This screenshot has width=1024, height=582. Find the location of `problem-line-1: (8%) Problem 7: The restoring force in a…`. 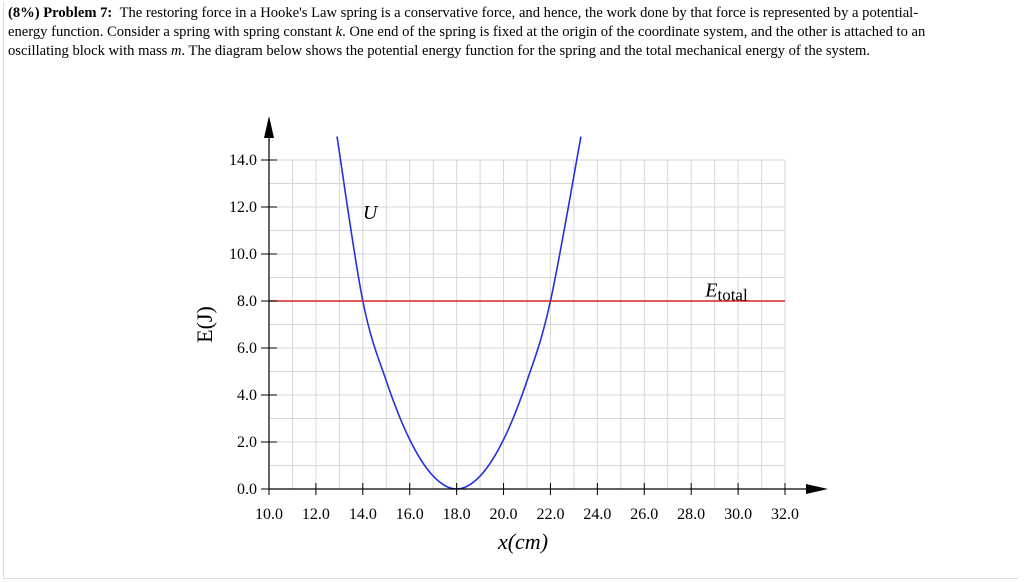

problem-line-1: (8%) Problem 7: The restoring force in a… is located at coordinates (508, 13).